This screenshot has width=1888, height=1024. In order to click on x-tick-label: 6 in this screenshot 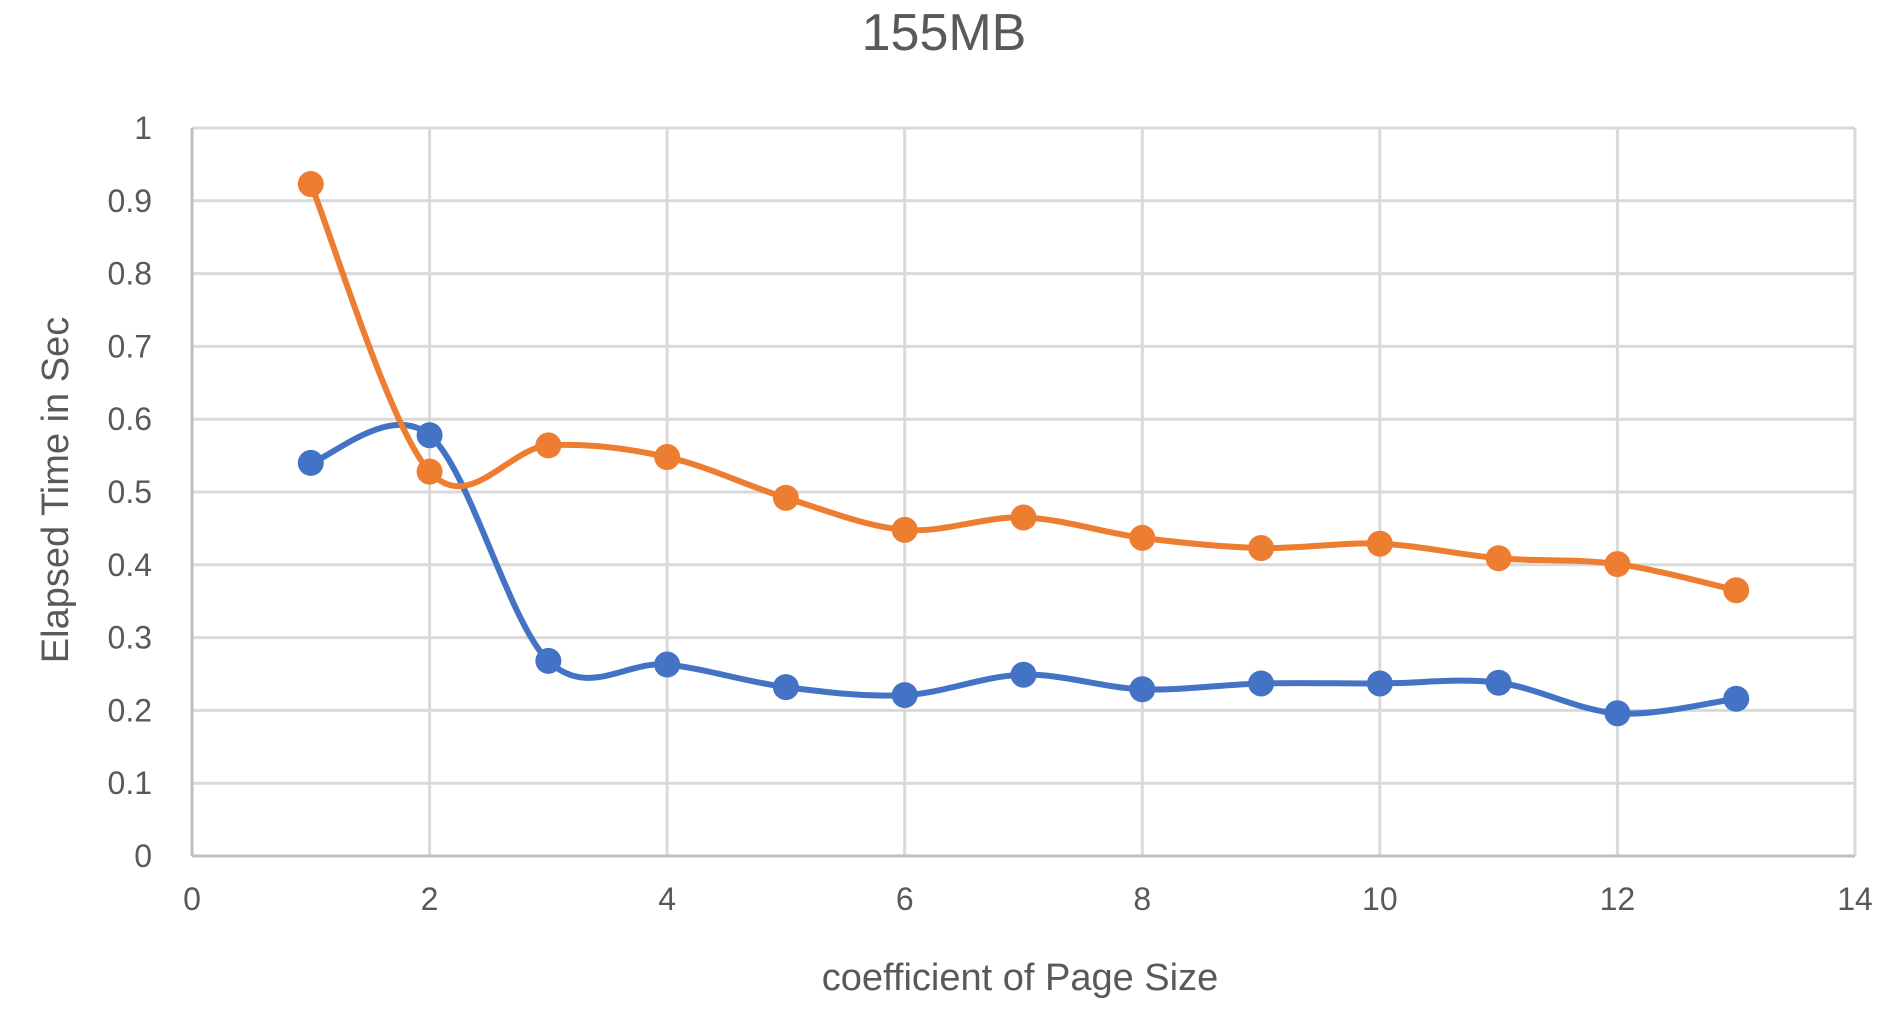, I will do `click(905, 899)`.